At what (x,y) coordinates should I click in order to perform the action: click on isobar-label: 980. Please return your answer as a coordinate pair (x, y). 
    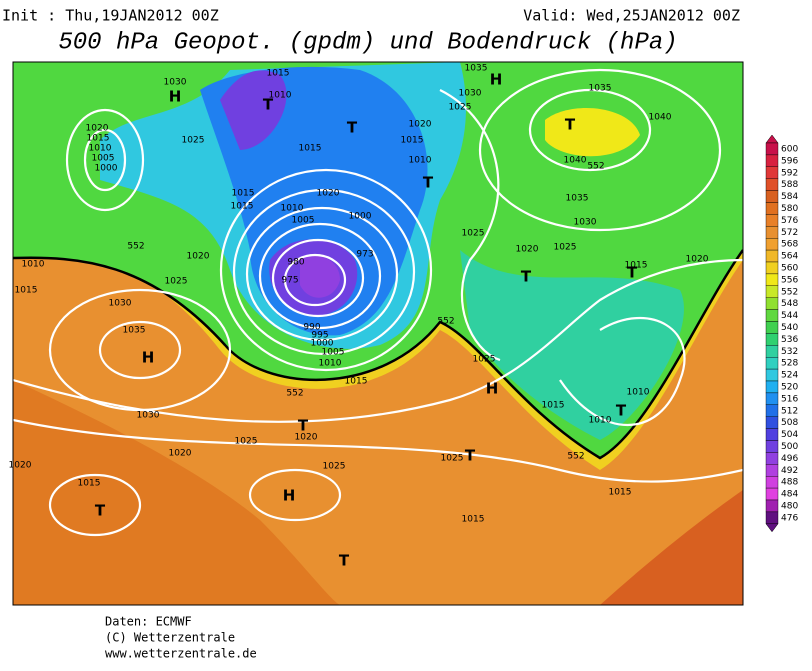
    Looking at the image, I should click on (295, 263).